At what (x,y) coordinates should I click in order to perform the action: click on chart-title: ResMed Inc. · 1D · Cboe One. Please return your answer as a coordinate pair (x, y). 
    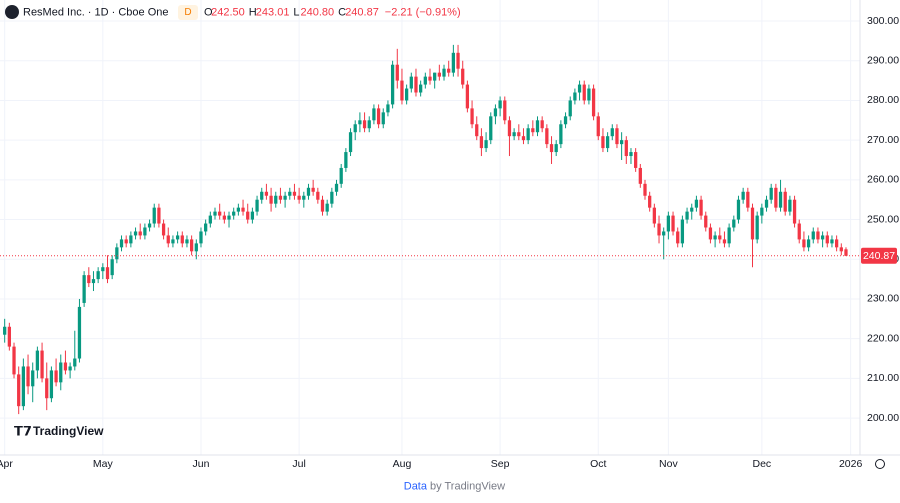
    Looking at the image, I should click on (96, 12).